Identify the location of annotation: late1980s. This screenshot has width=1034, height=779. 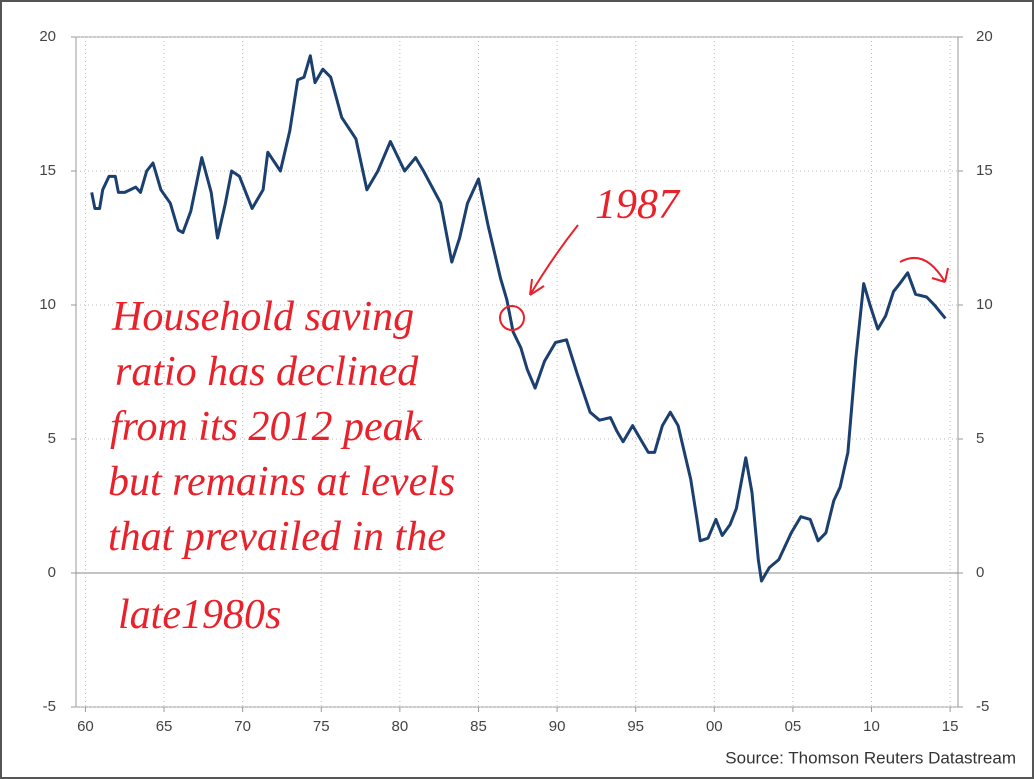
(199, 615).